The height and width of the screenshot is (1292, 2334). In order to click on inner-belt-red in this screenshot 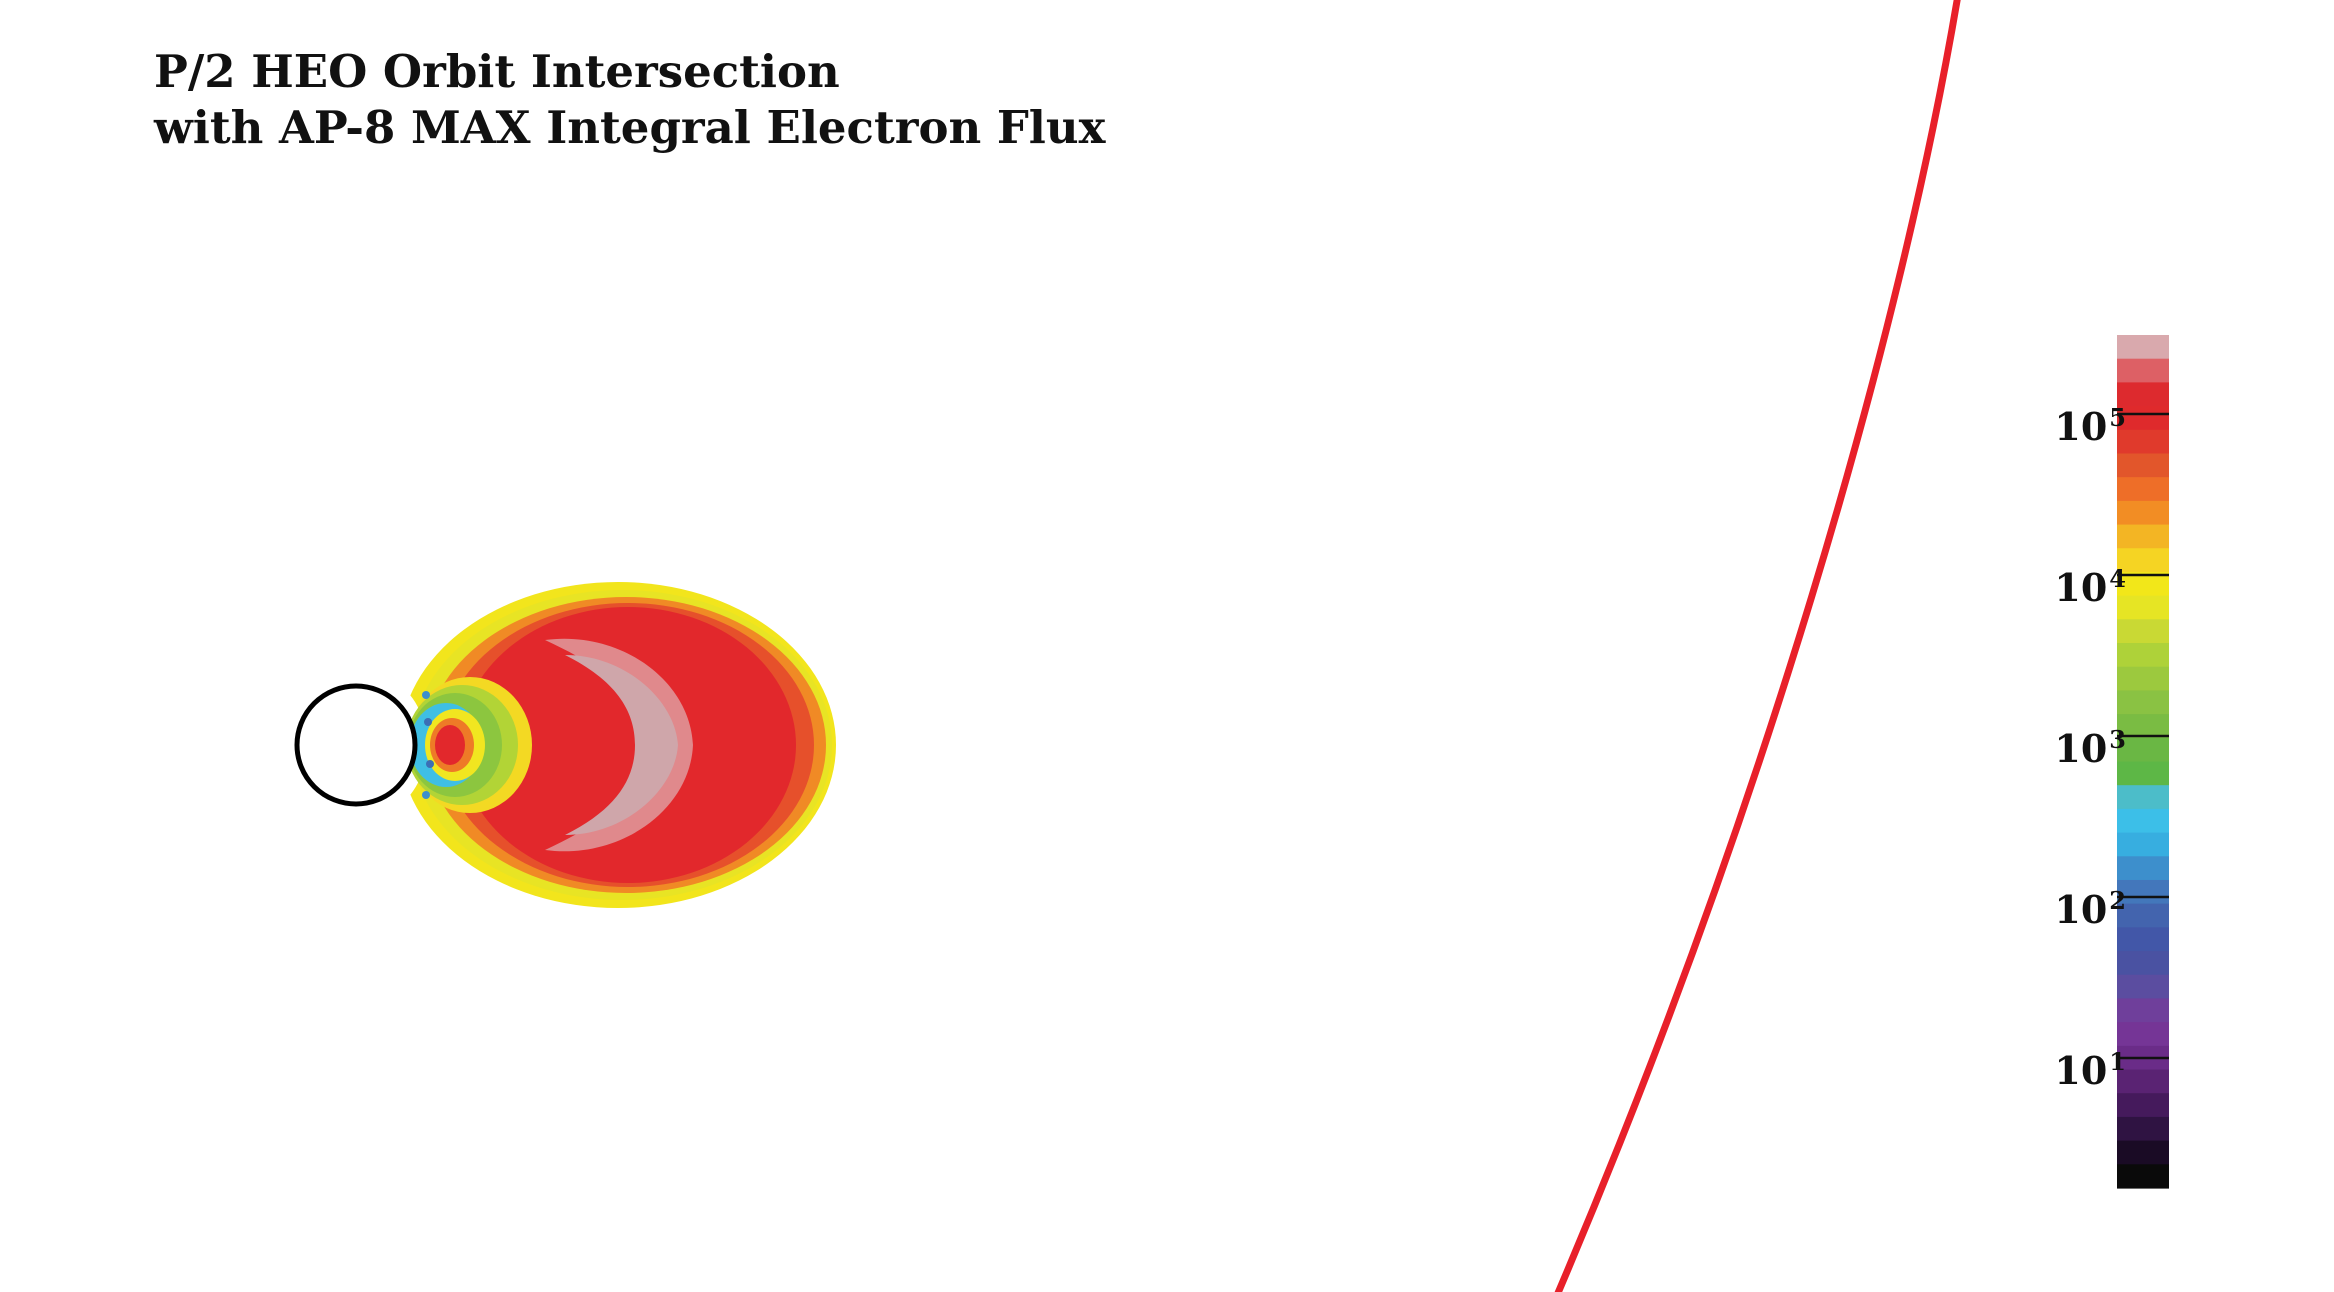, I will do `click(450, 745)`.